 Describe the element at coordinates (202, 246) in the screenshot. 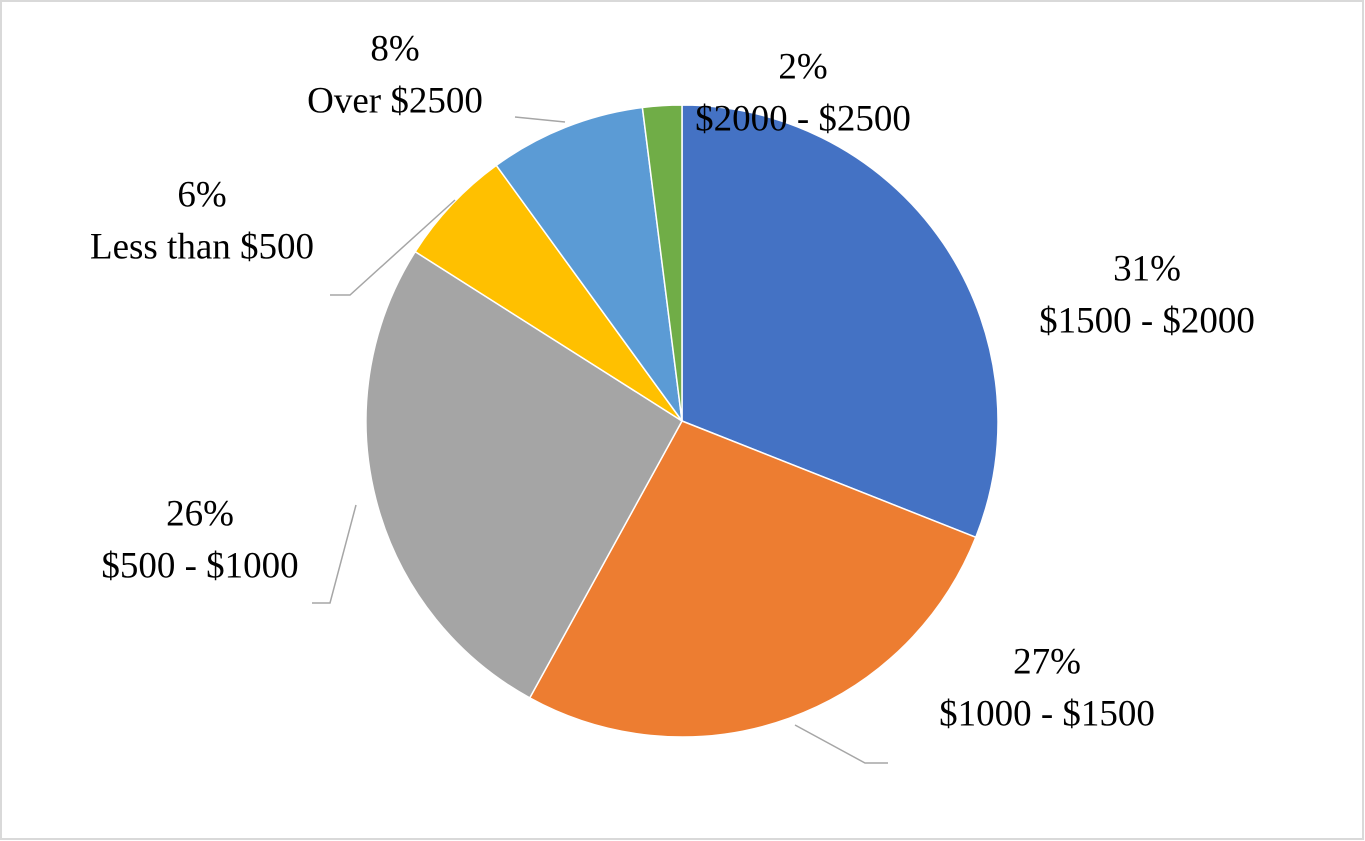

I see `category-label: Less than $500` at that location.